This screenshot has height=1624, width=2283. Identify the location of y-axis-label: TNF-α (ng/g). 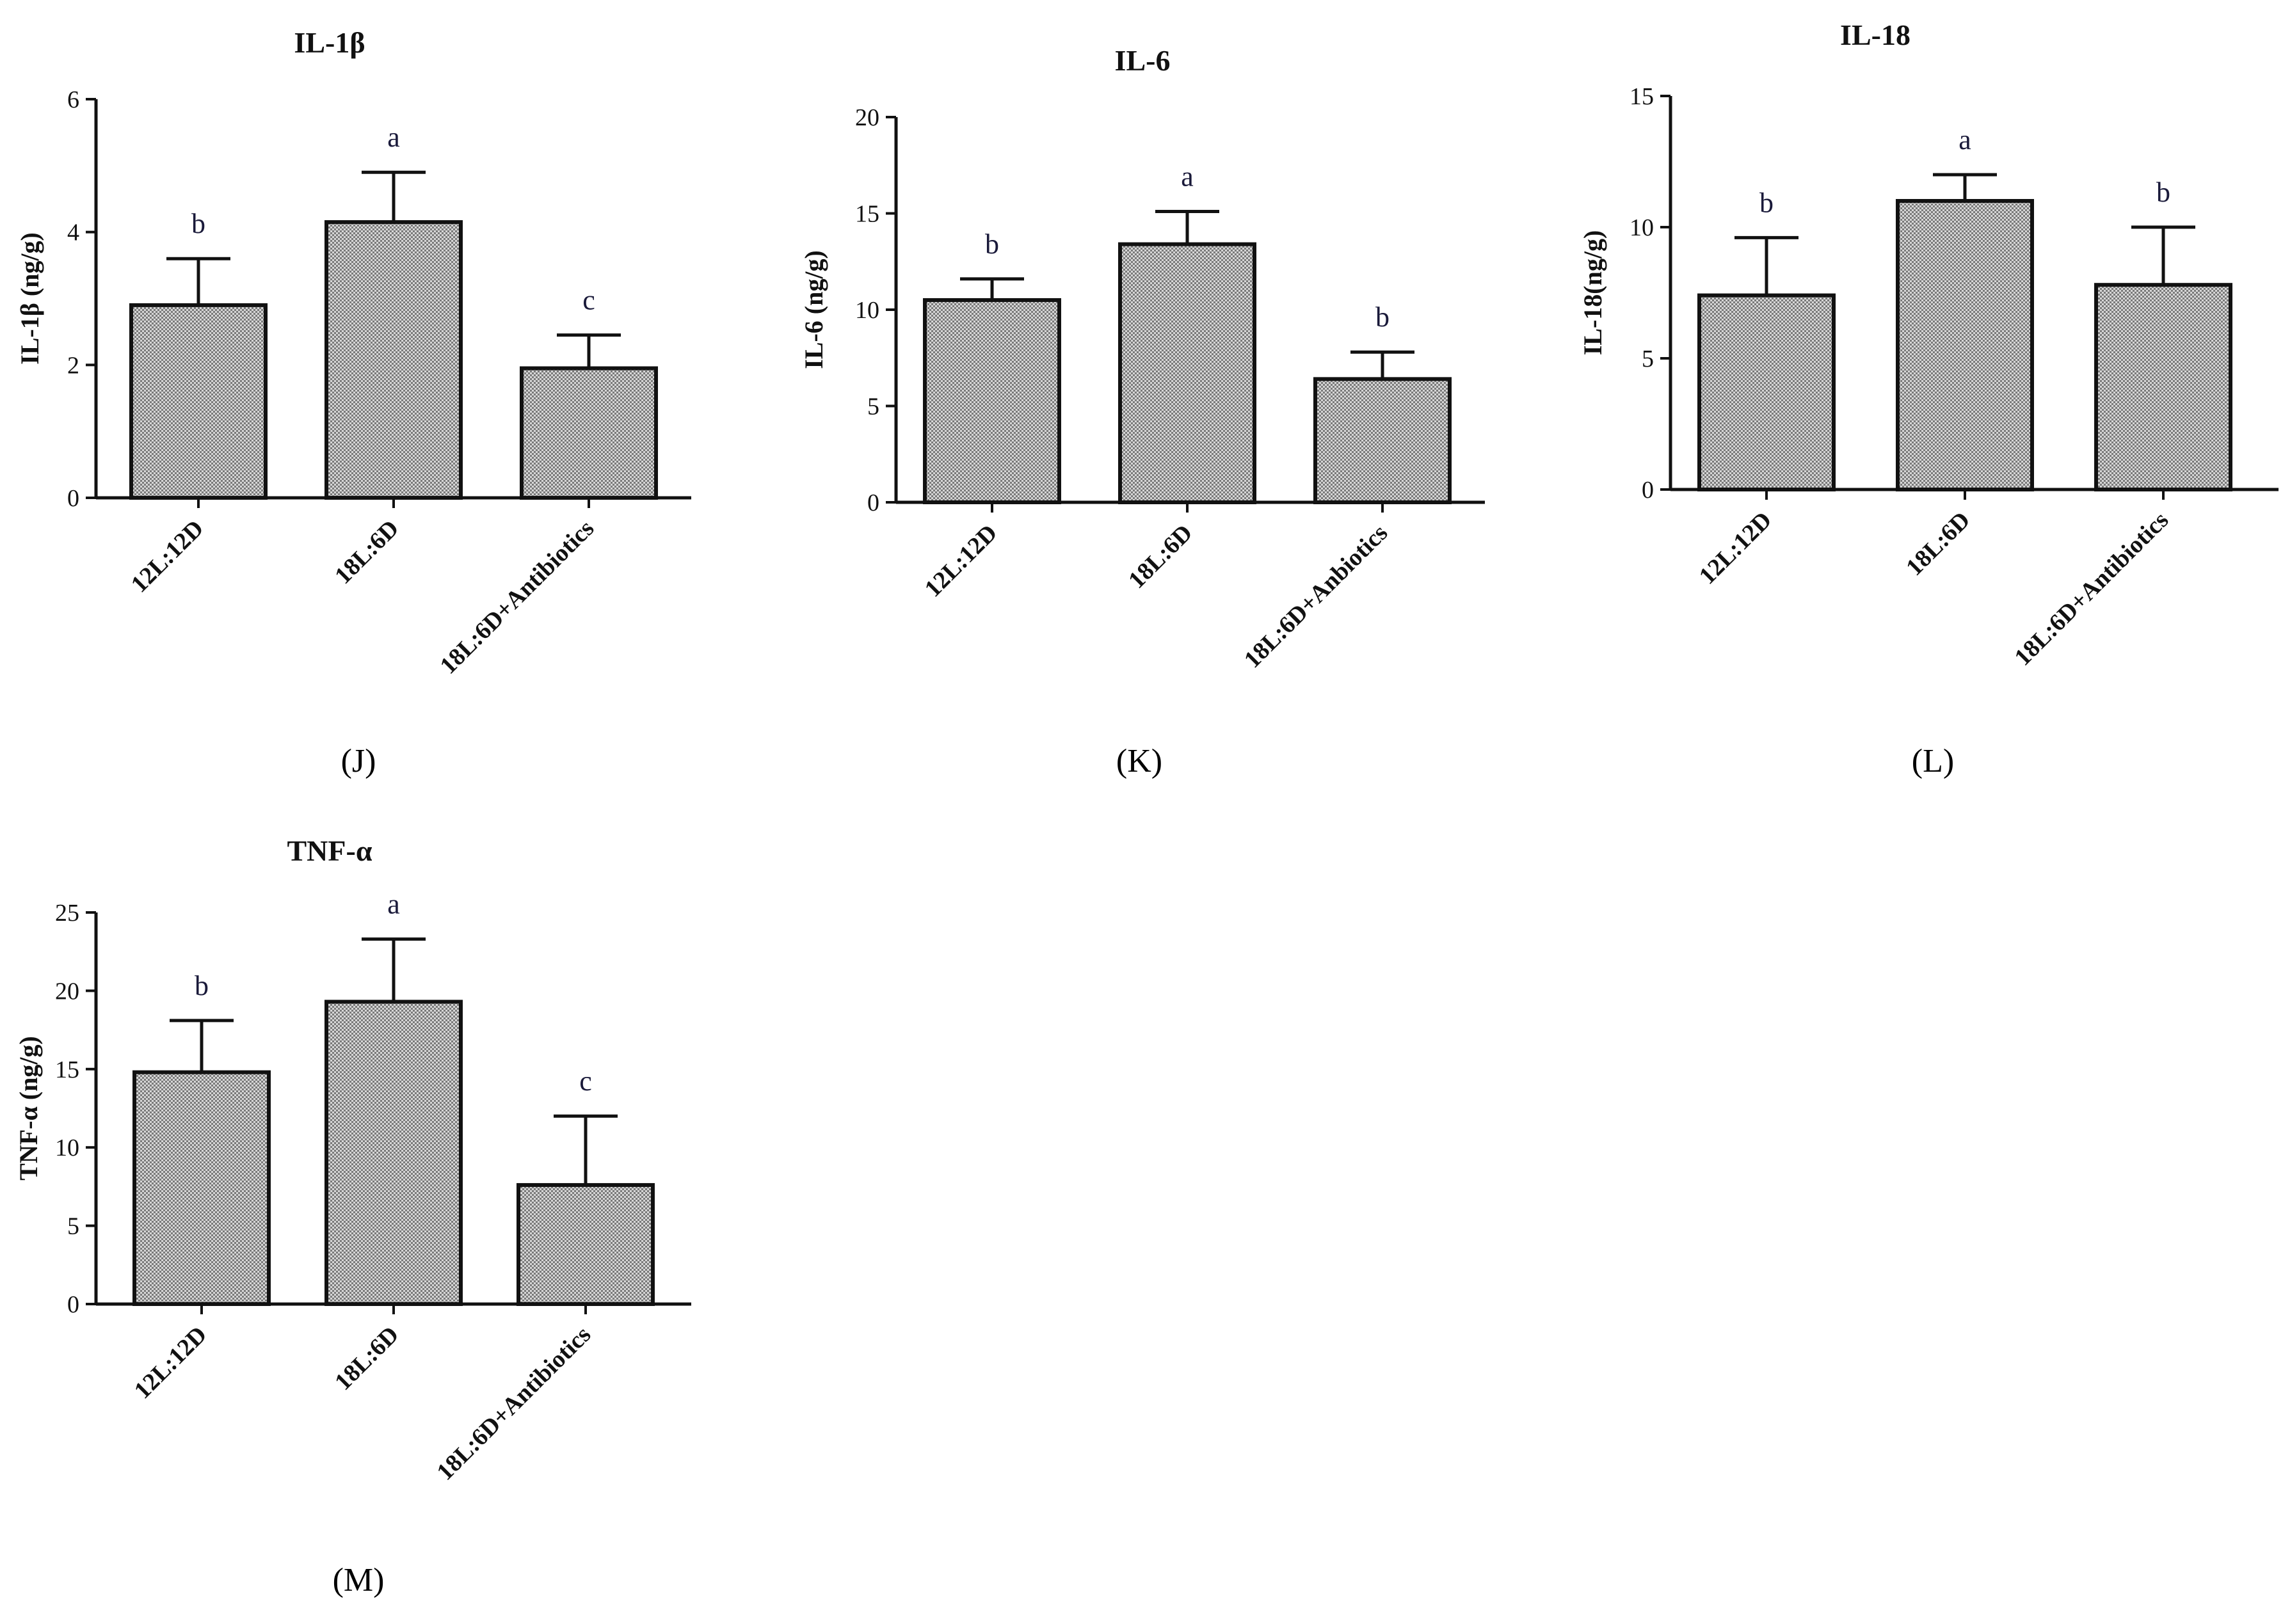
(28, 1108).